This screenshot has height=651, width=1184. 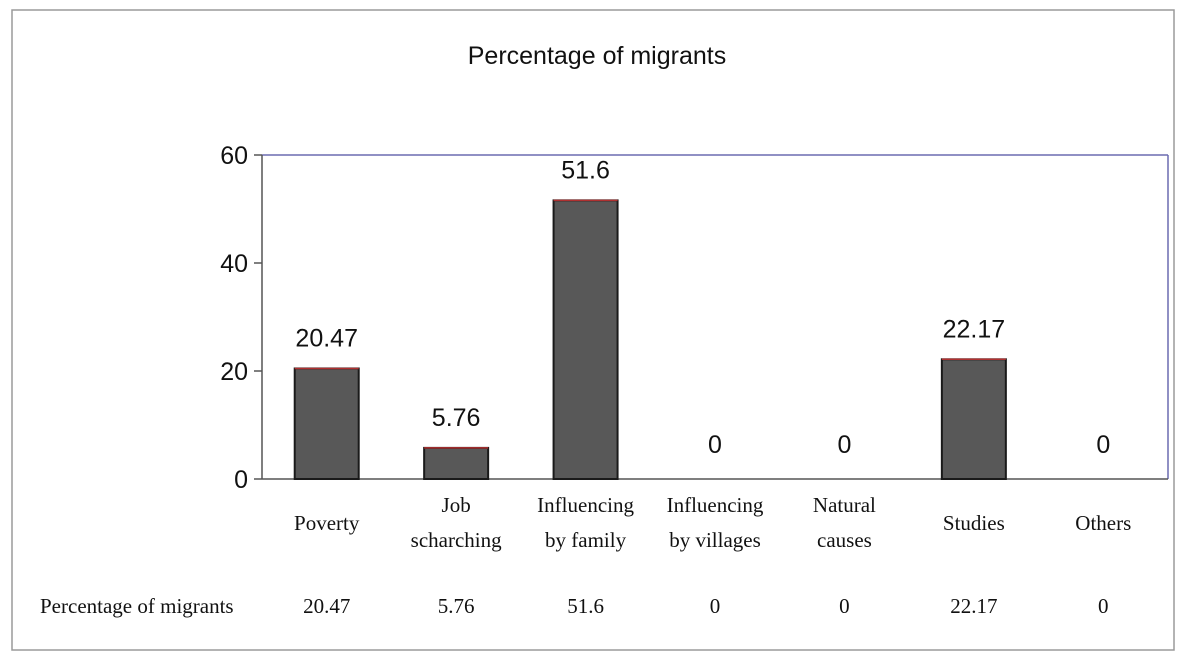 I want to click on category-label: Poverty, so click(x=327, y=523).